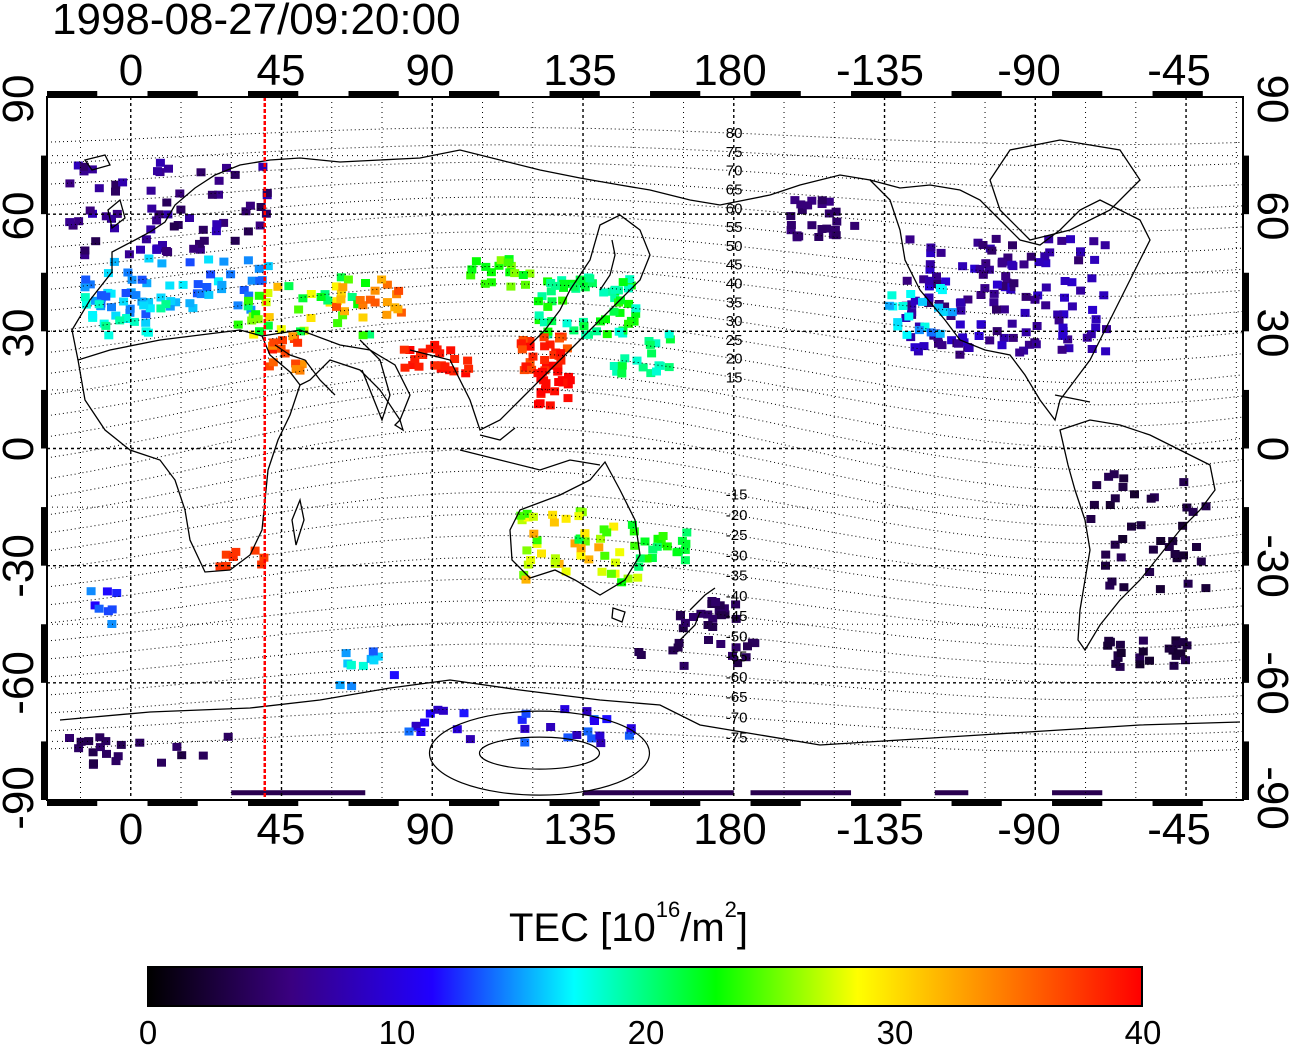  Describe the element at coordinates (880, 829) in the screenshot. I see `lon-tick-bottom: -135` at that location.